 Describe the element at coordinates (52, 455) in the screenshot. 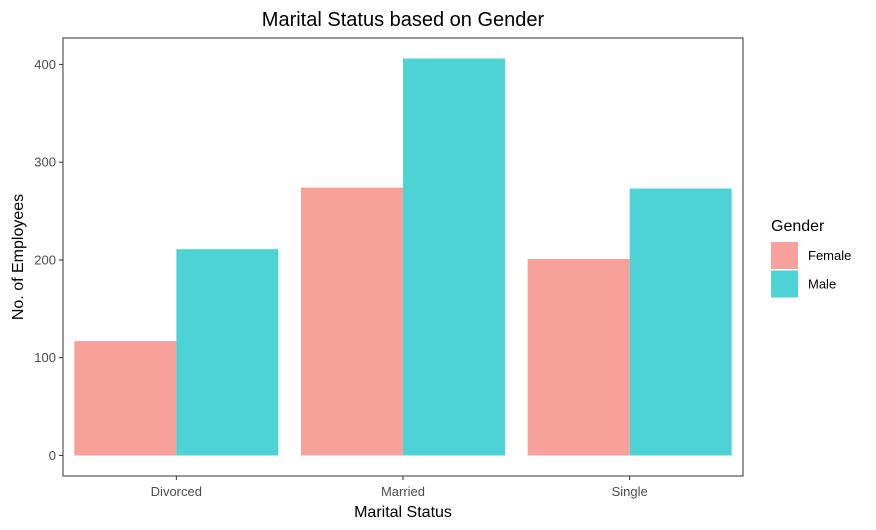

I see `y-tick-label: 0` at that location.